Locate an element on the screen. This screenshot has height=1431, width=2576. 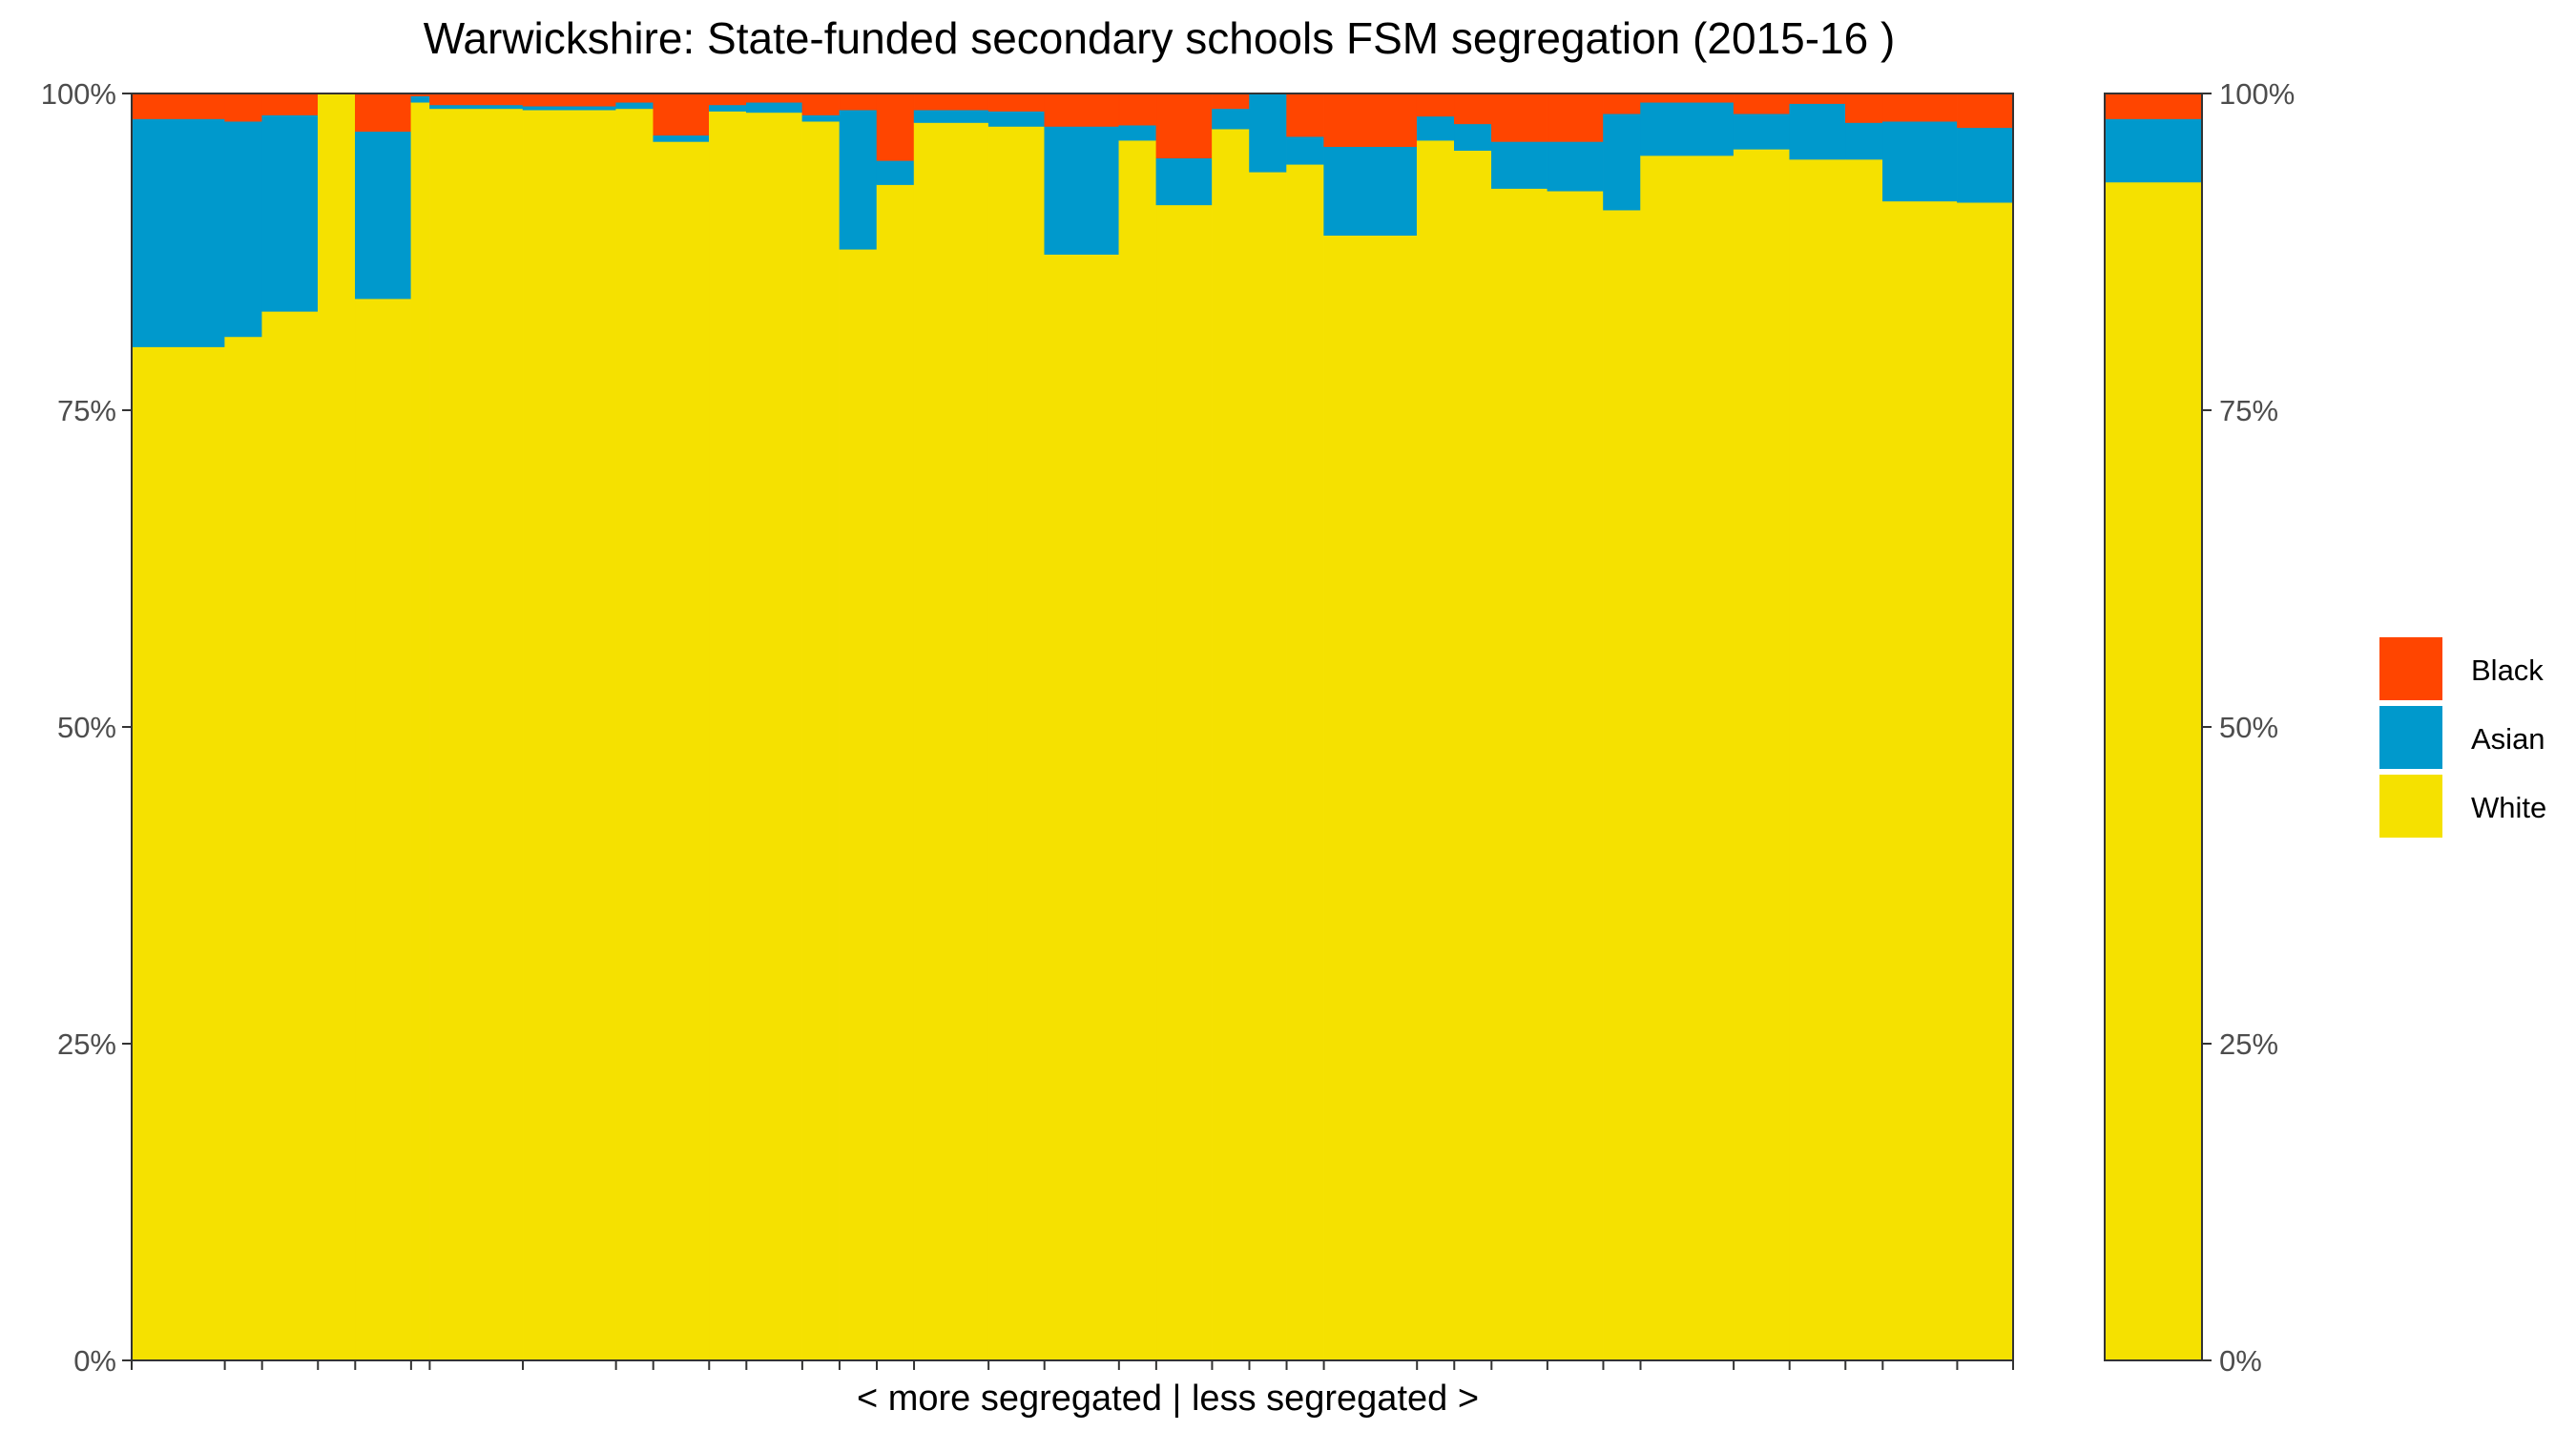
x-axis-ticks is located at coordinates (1072, 1365).